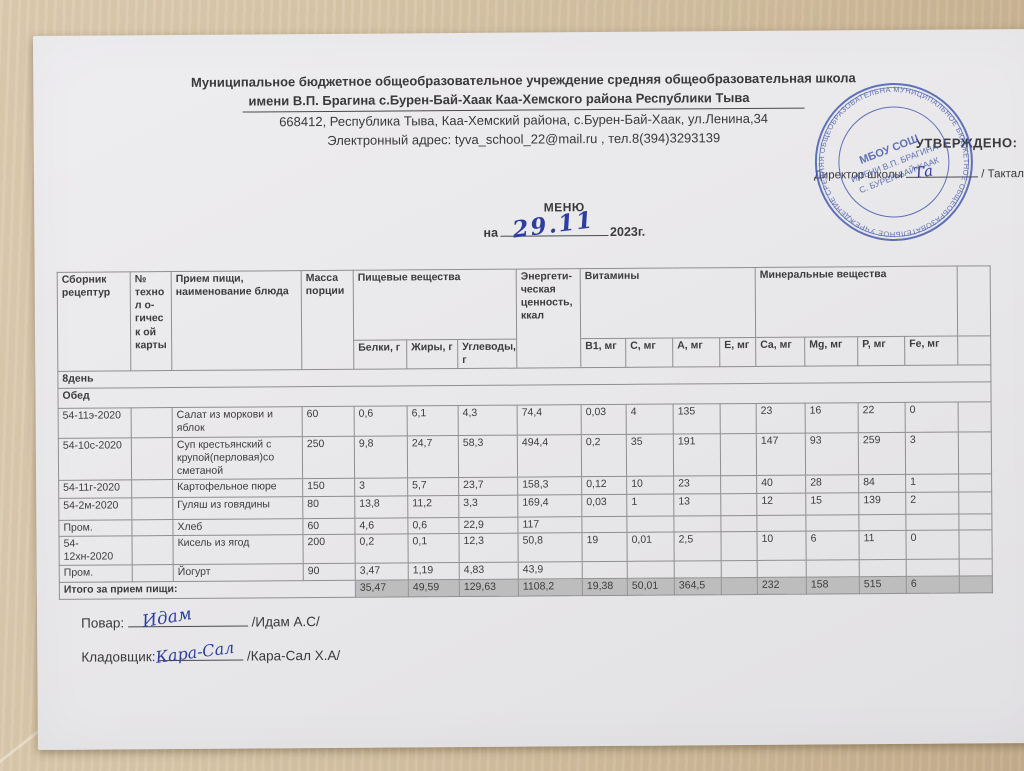 This screenshot has height=771, width=1024. What do you see at coordinates (382, 572) in the screenshot?
I see `protein: 3,47` at bounding box center [382, 572].